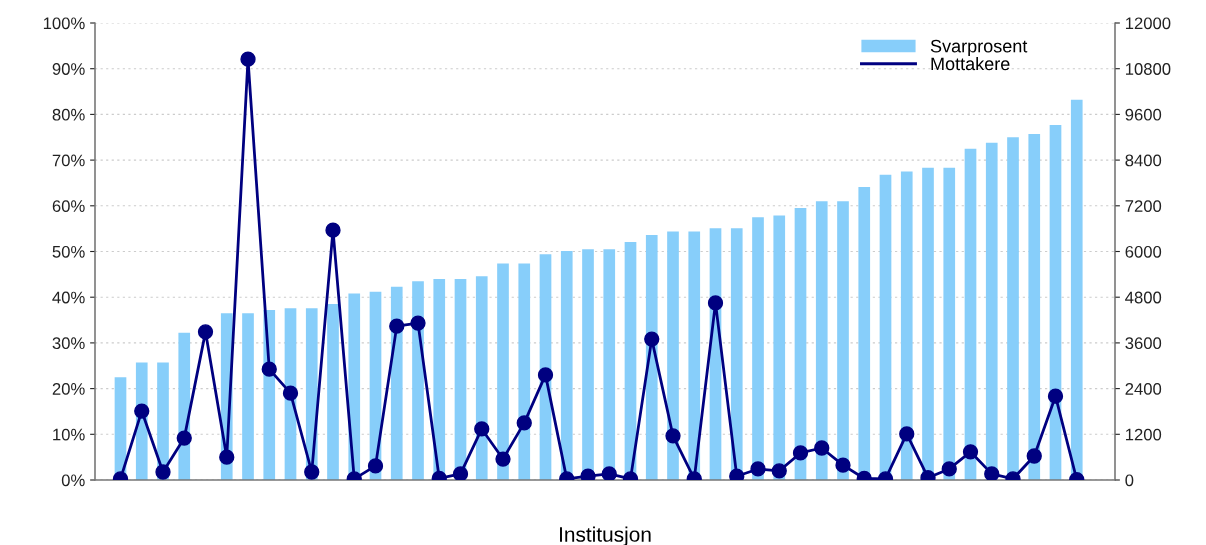 The height and width of the screenshot is (545, 1206). Describe the element at coordinates (68, 343) in the screenshot. I see `y-tick-label: 30%` at that location.